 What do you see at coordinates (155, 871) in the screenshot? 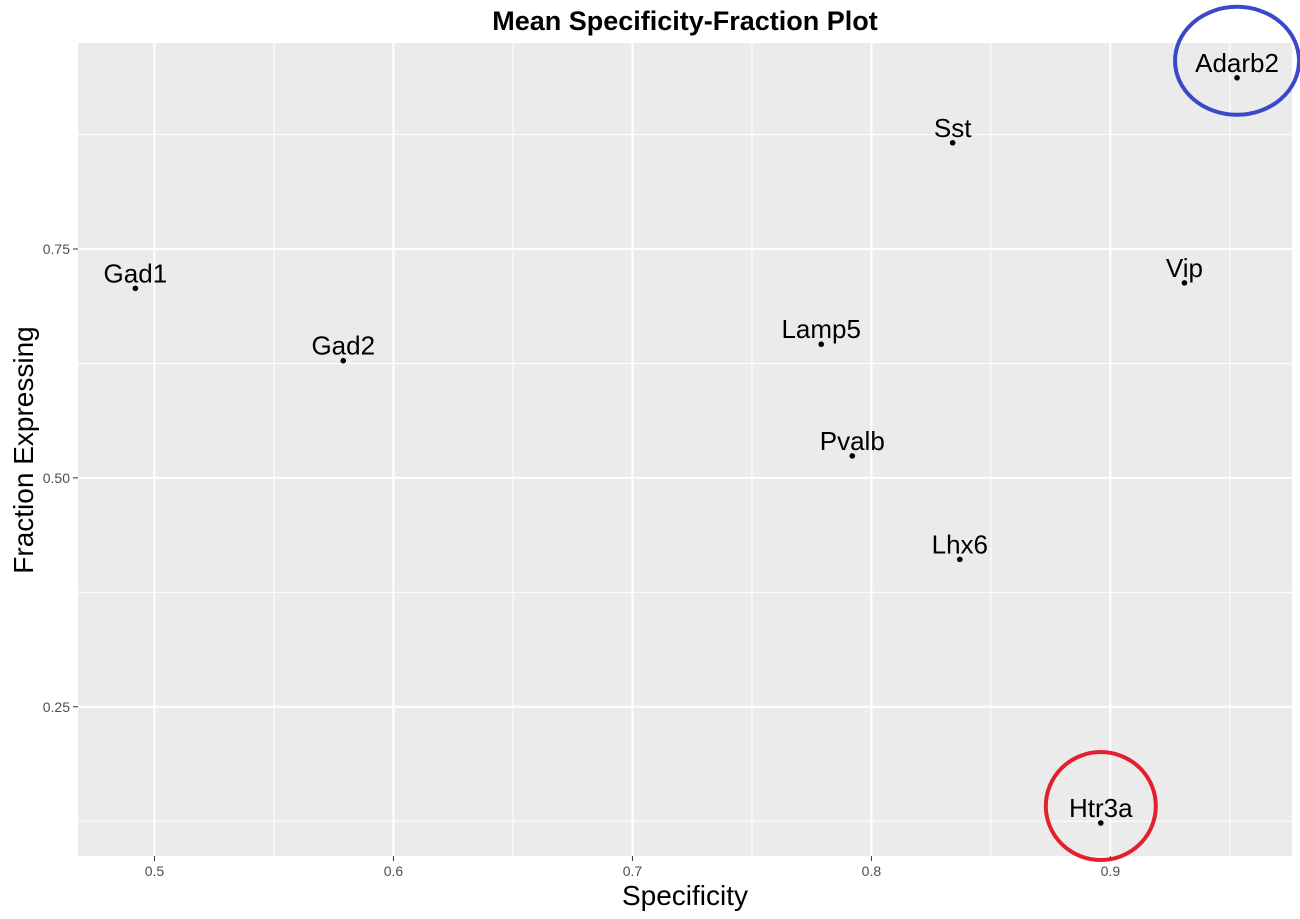
I see `x-tick-label: 0.5` at bounding box center [155, 871].